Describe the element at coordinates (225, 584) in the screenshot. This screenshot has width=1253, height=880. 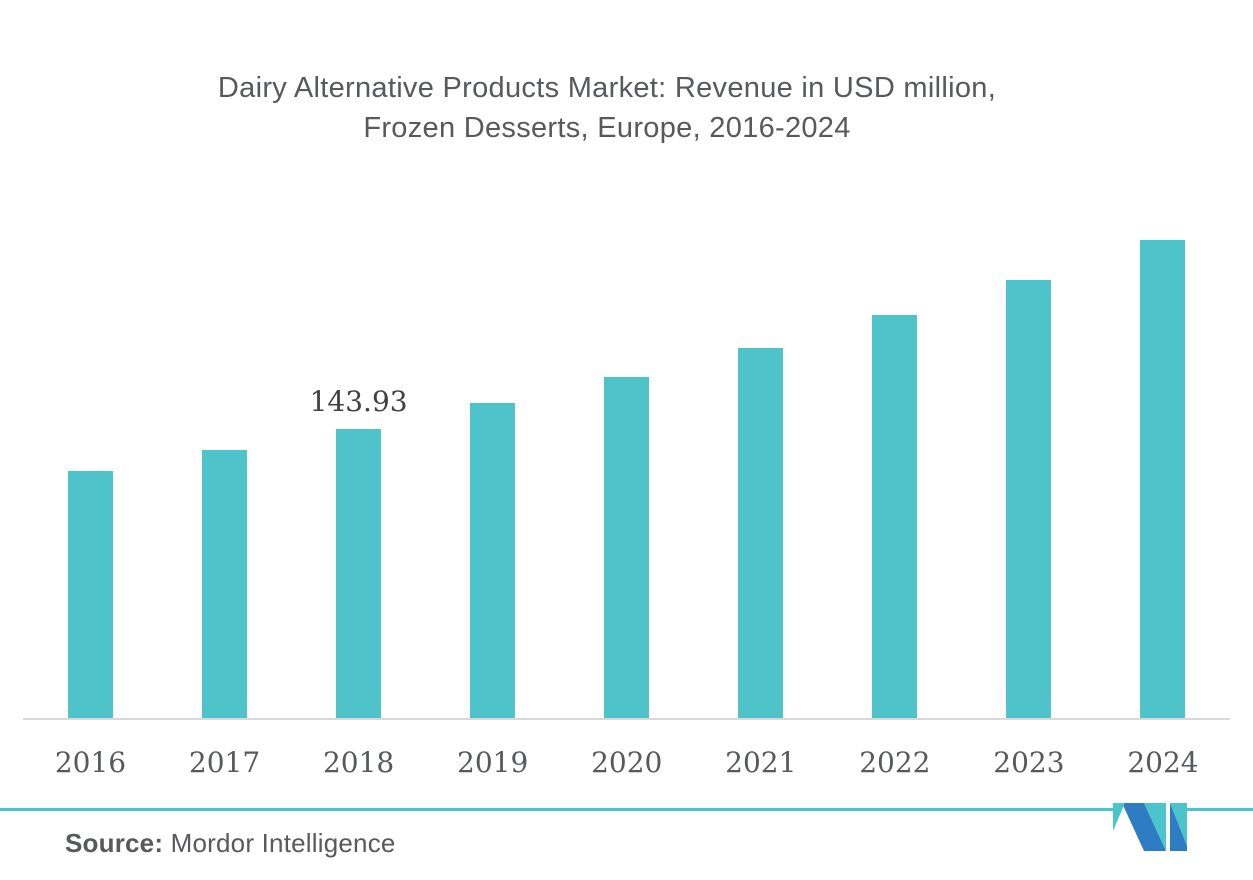
I see `bar-2017` at that location.